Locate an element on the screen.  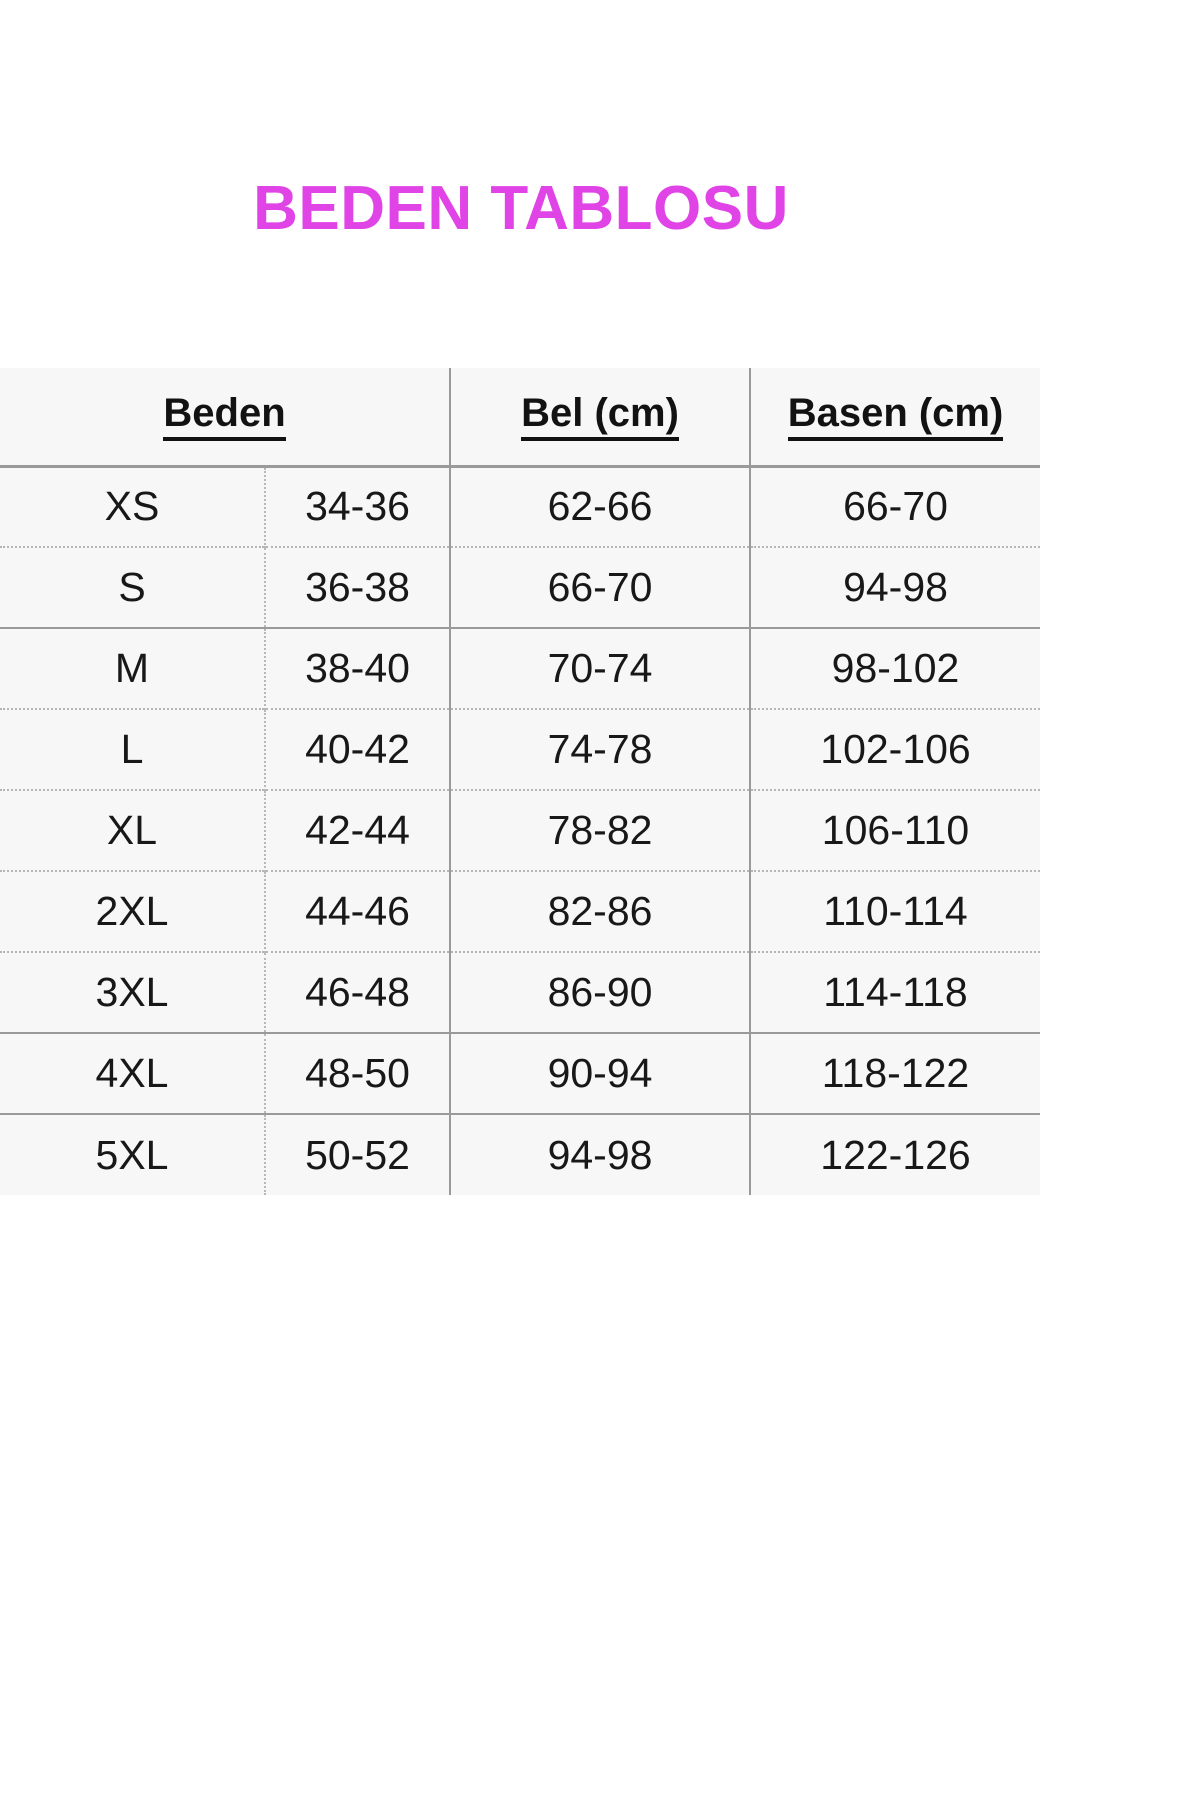
cell-basen: 66-70 is located at coordinates (895, 505).